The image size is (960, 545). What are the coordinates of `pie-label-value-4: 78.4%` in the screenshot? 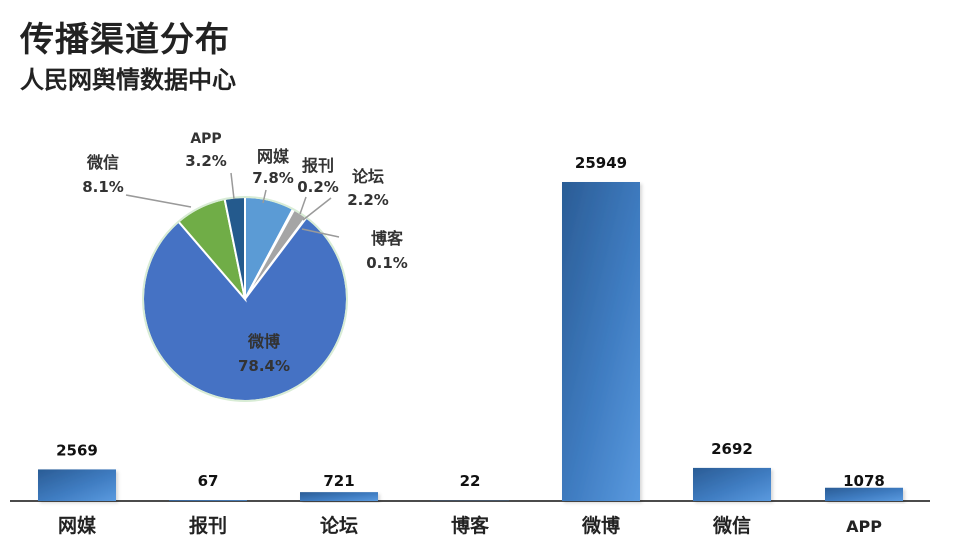 It's located at (264, 366).